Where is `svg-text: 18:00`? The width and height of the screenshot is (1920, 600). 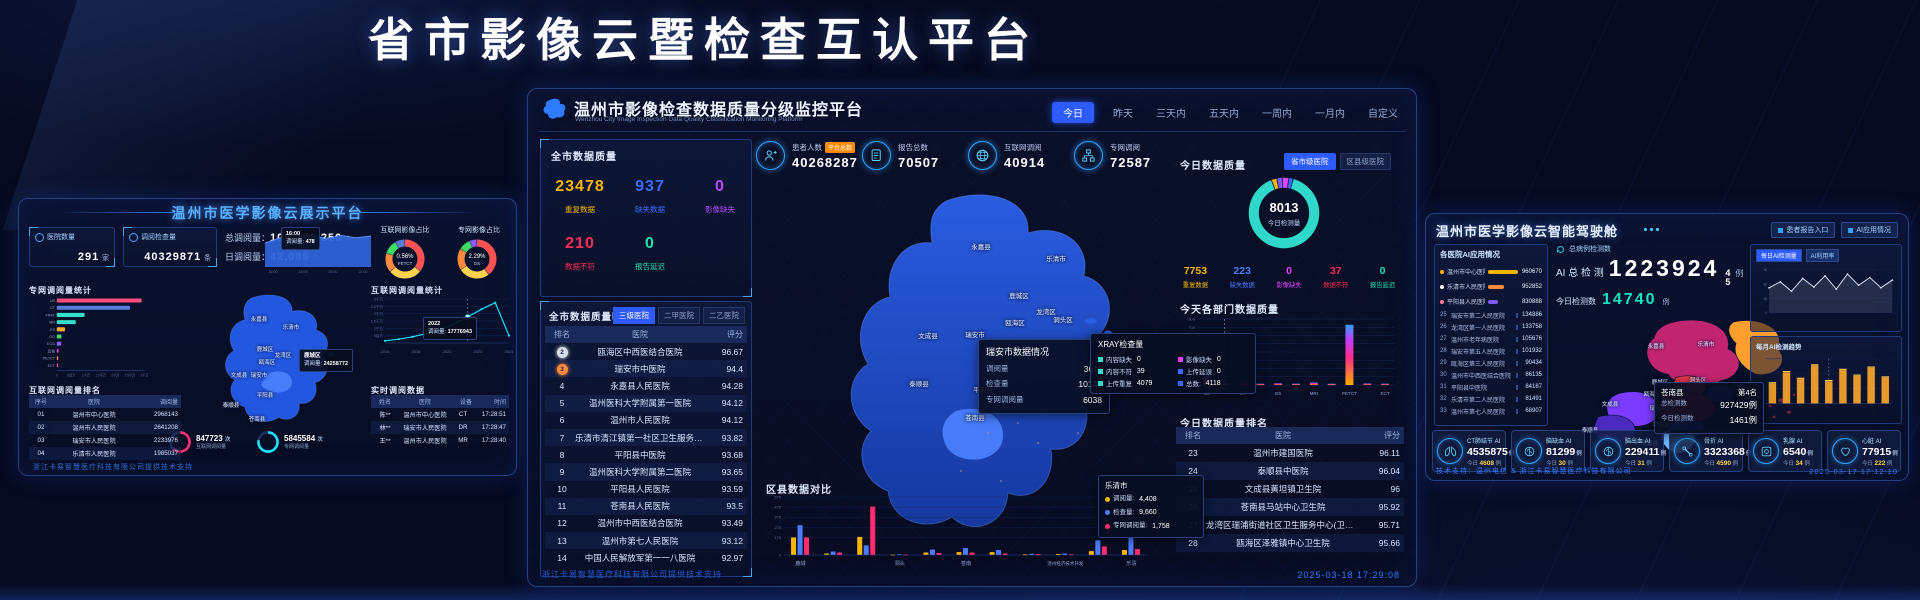 svg-text: 18:00 is located at coordinates (303, 272).